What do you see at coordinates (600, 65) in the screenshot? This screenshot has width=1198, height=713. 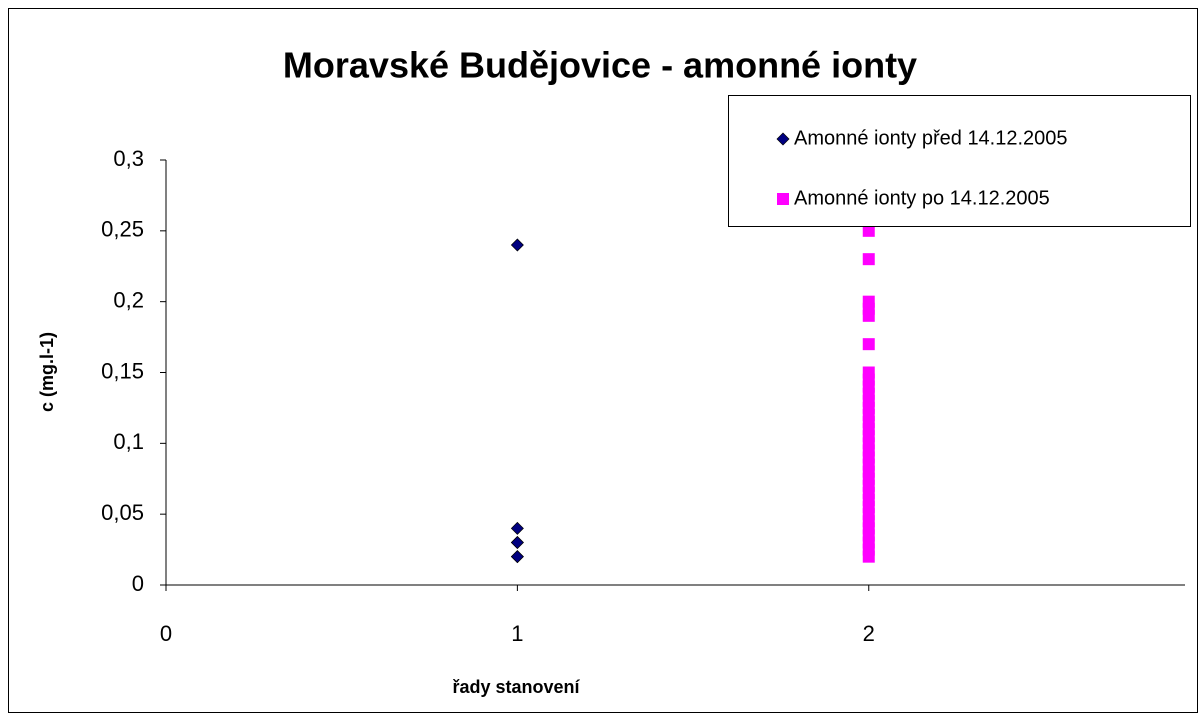 I see `chart-title: Moravské Budějovice - amonné ionty` at bounding box center [600, 65].